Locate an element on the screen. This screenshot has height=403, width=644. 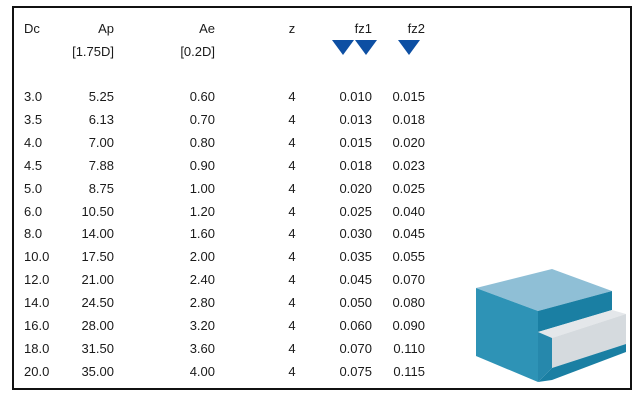
table-cell-dc: 5.0 is located at coordinates (33, 188).